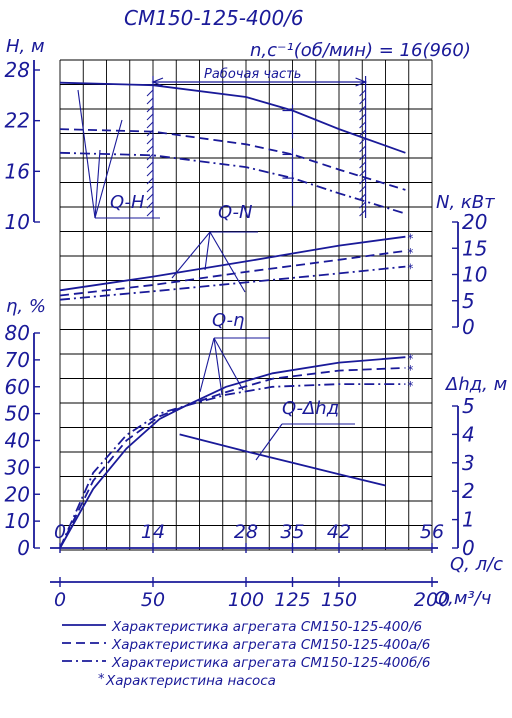 The image size is (512, 718). Describe the element at coordinates (474, 248) in the screenshot. I see `power-axis-tick-label: 15` at that location.